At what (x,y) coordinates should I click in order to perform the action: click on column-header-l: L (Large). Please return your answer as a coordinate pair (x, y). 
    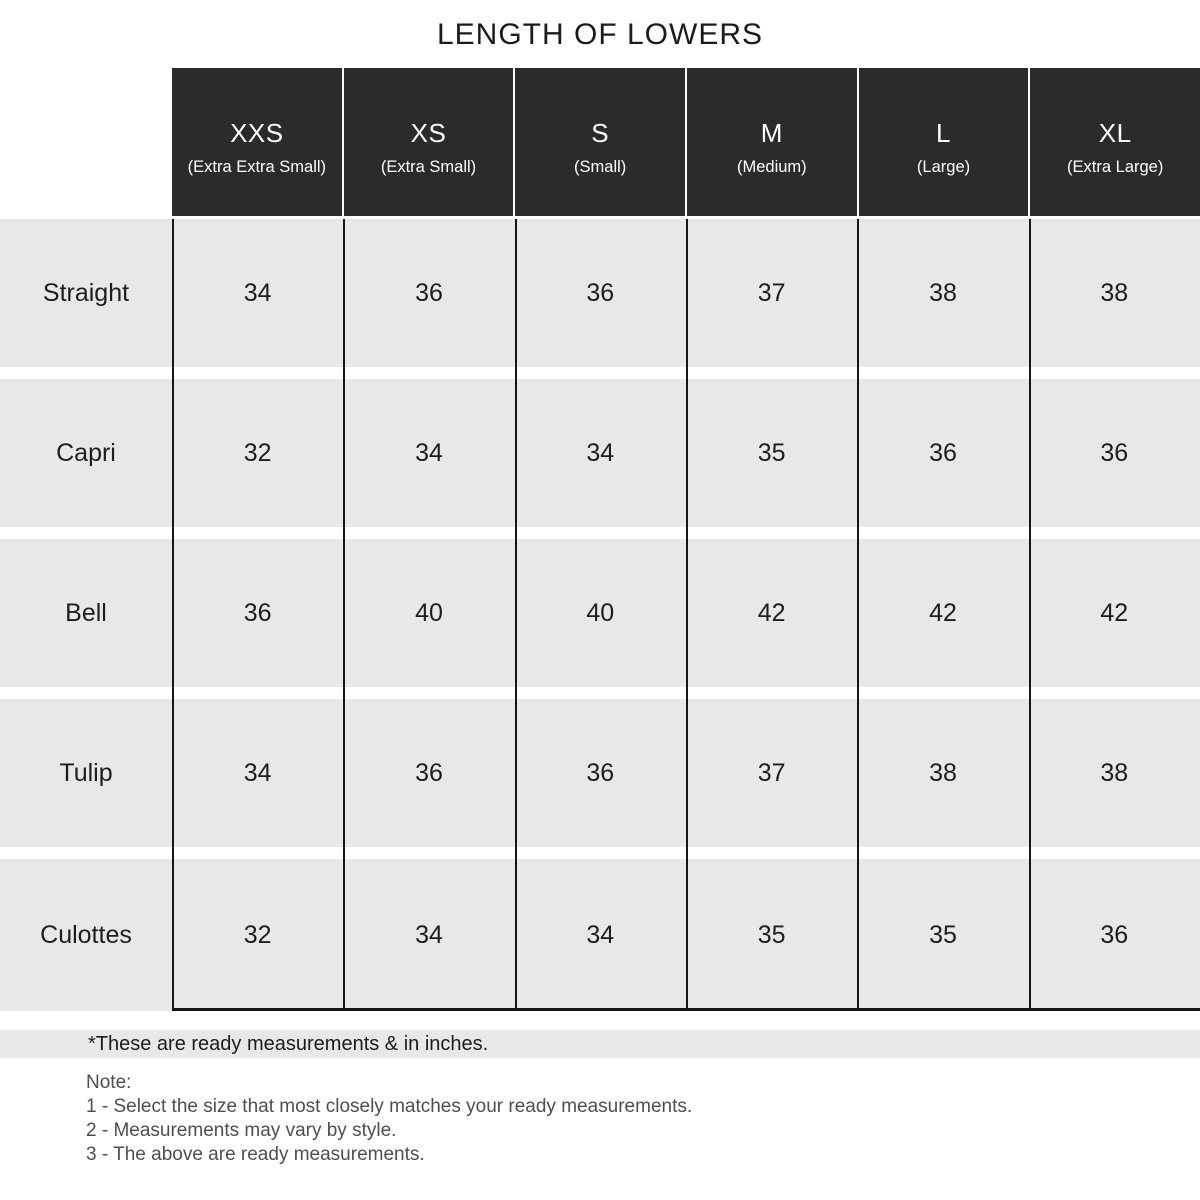
    Looking at the image, I should click on (942, 142).